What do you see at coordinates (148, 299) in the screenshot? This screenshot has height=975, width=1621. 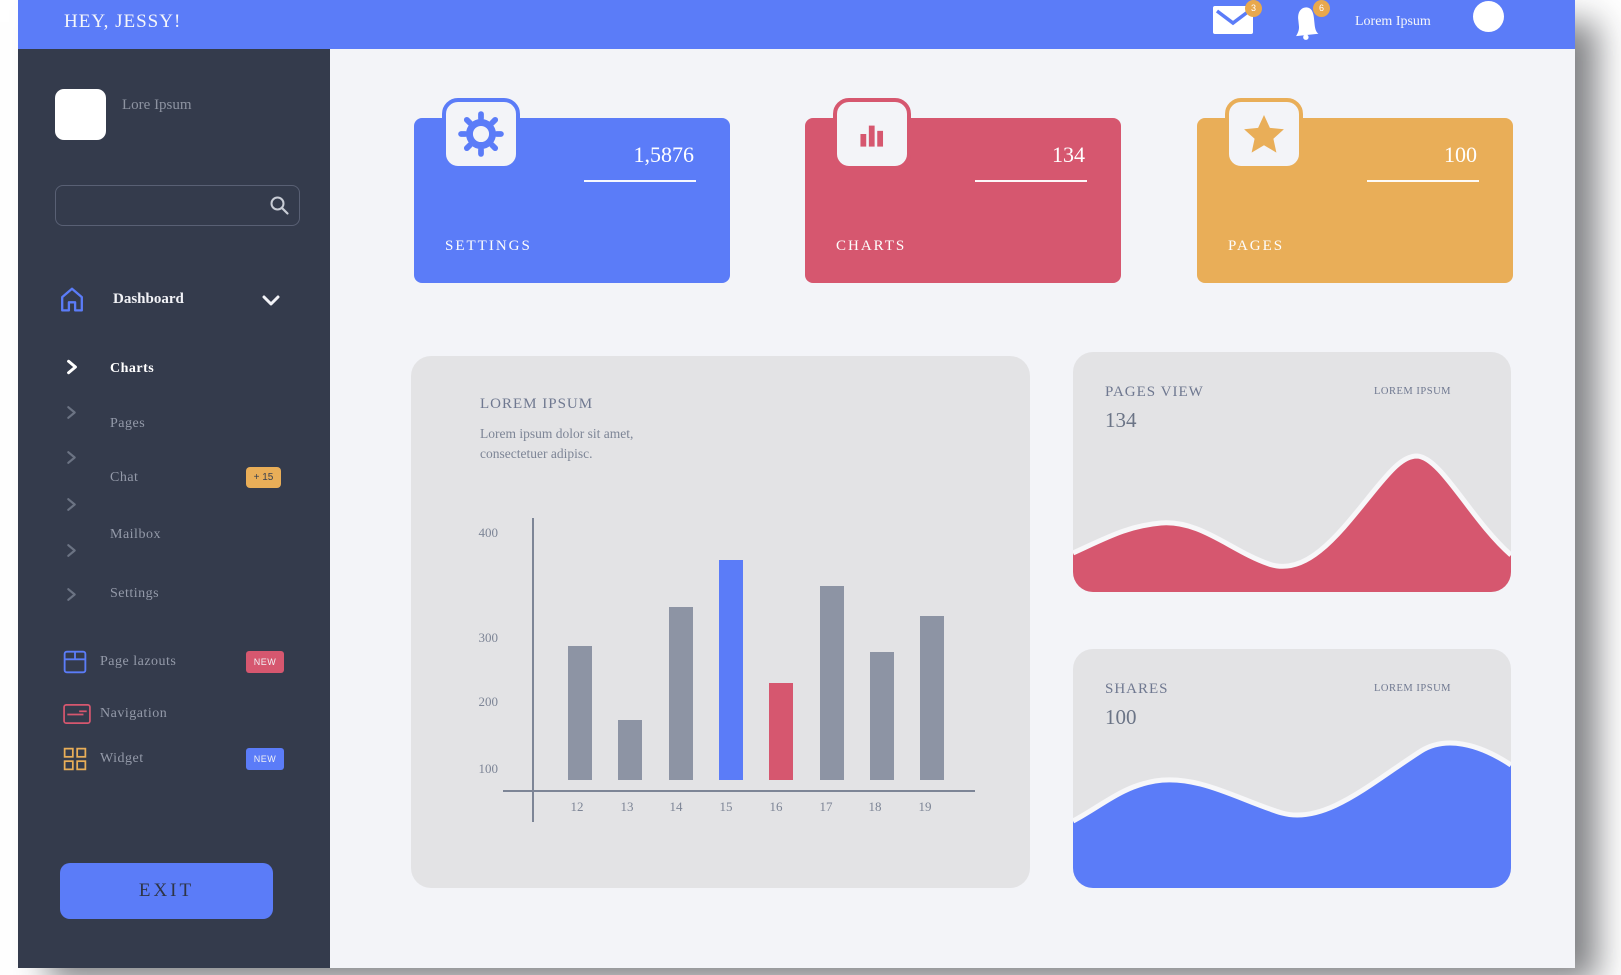 I see `sidebar-item-label: Dashboard` at bounding box center [148, 299].